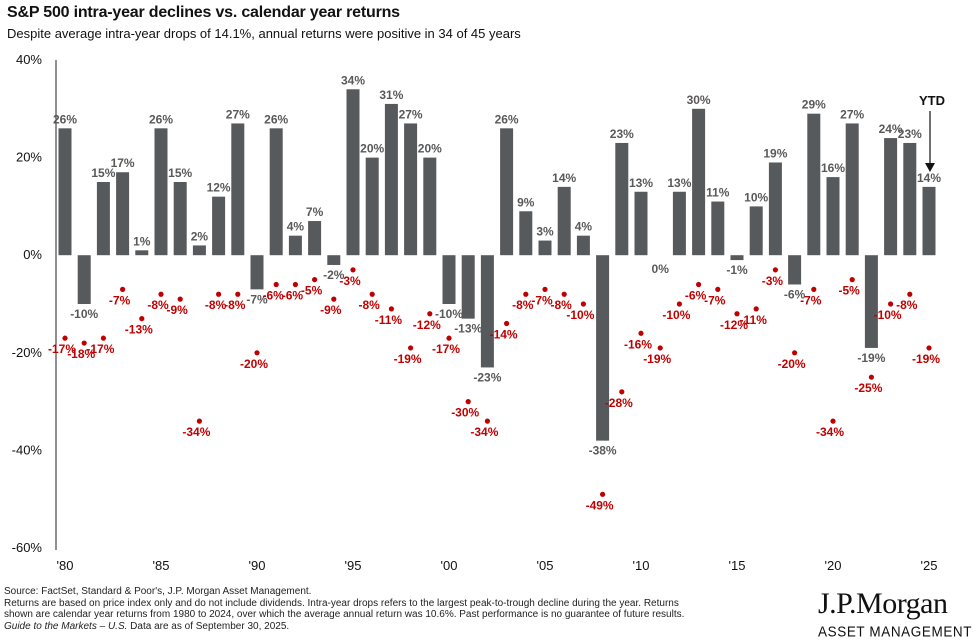  I want to click on decline-label: -17%, so click(62, 349).